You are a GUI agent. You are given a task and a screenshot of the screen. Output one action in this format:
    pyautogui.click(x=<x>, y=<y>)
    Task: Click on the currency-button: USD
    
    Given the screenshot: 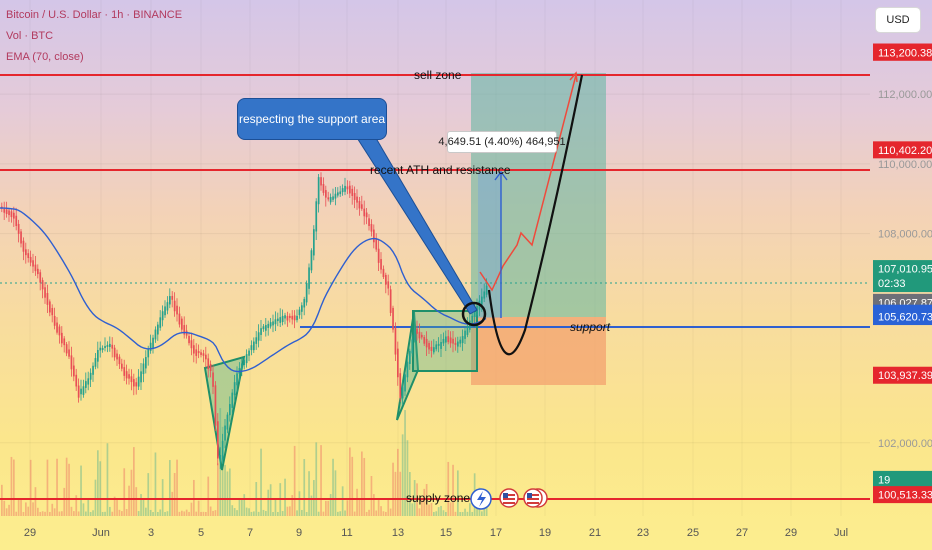 What is the action you would take?
    pyautogui.click(x=898, y=20)
    